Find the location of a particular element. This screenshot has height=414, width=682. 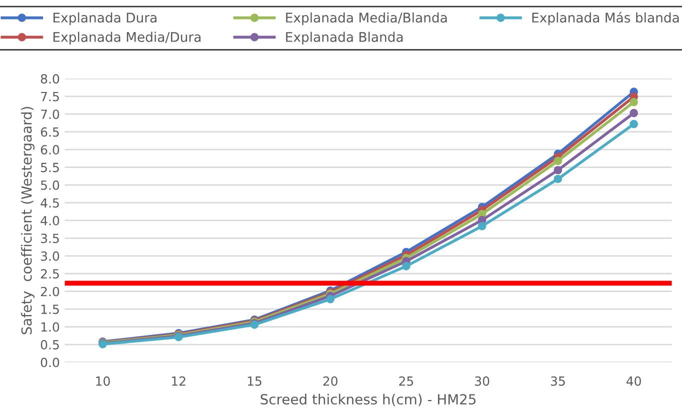

y-tick-label: 0.0 is located at coordinates (50, 363).